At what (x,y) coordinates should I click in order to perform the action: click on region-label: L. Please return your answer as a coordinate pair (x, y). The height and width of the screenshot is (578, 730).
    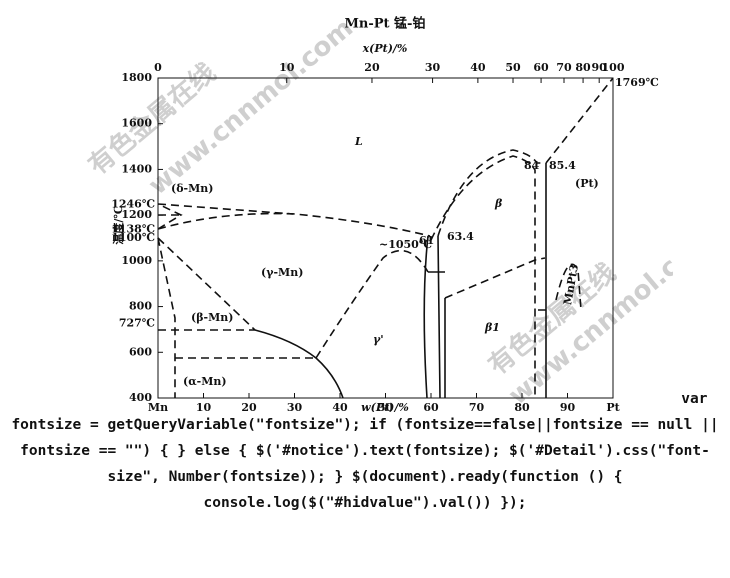
    Looking at the image, I should click on (358, 141).